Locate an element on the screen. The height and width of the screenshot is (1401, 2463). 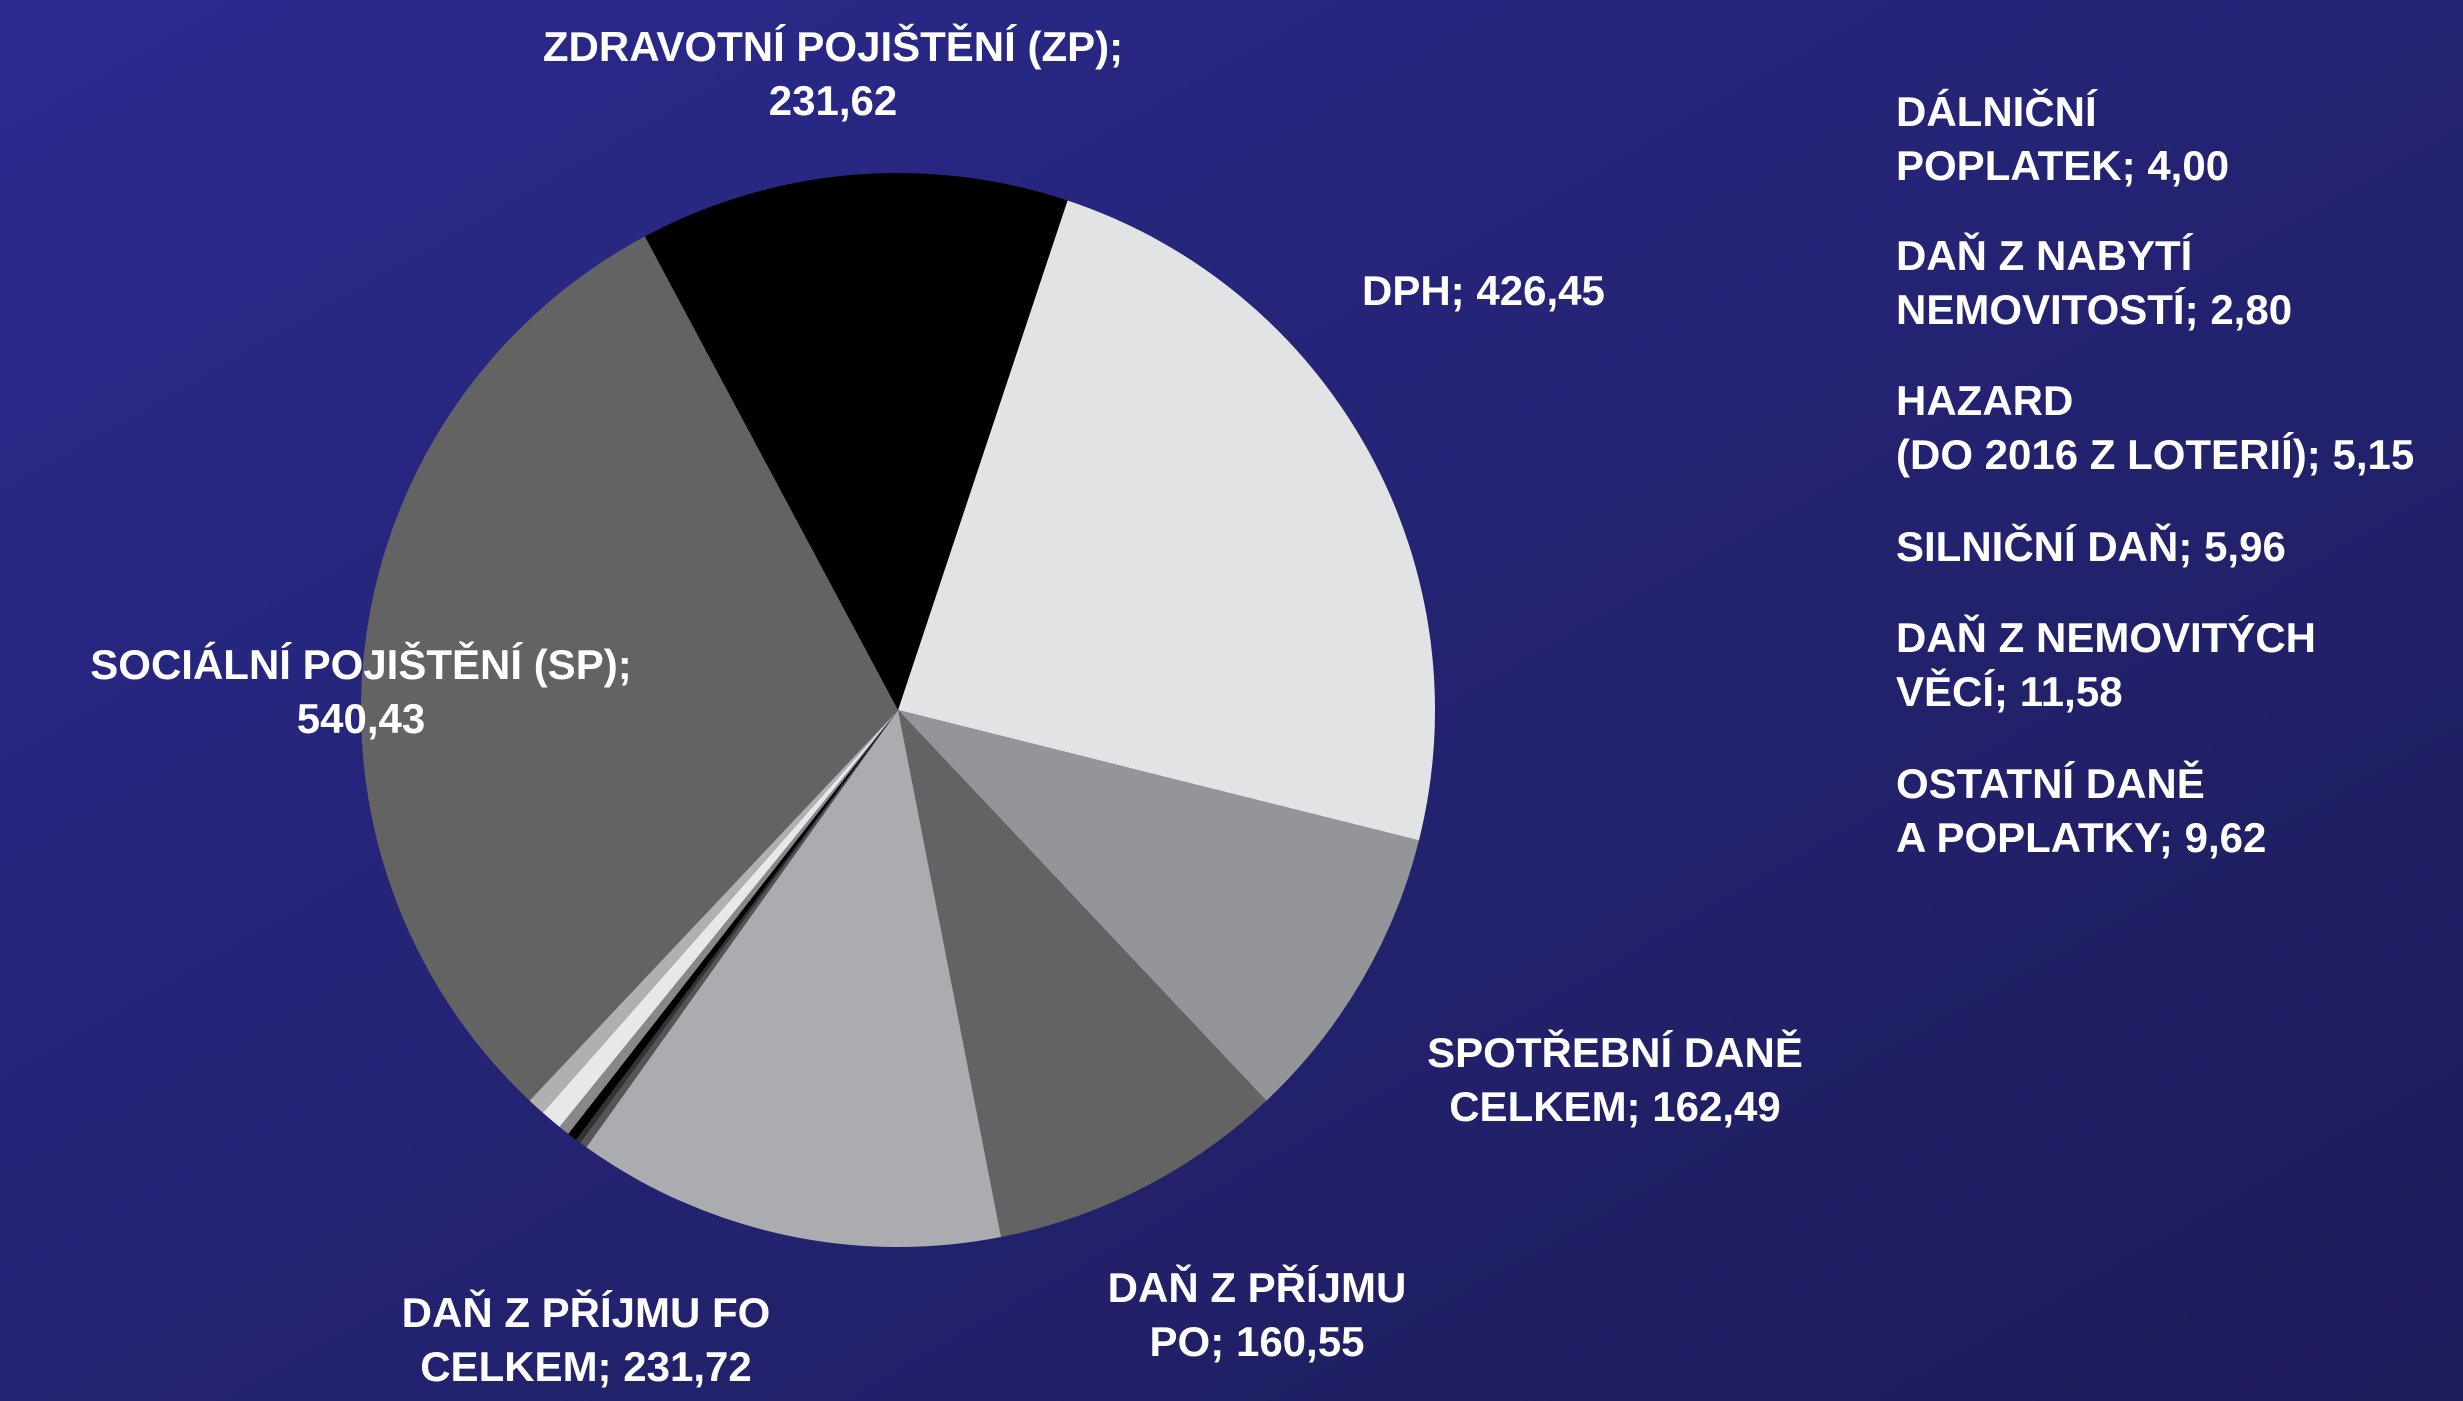
slice-label: CELKEM; 231,72 is located at coordinates (586, 1366).